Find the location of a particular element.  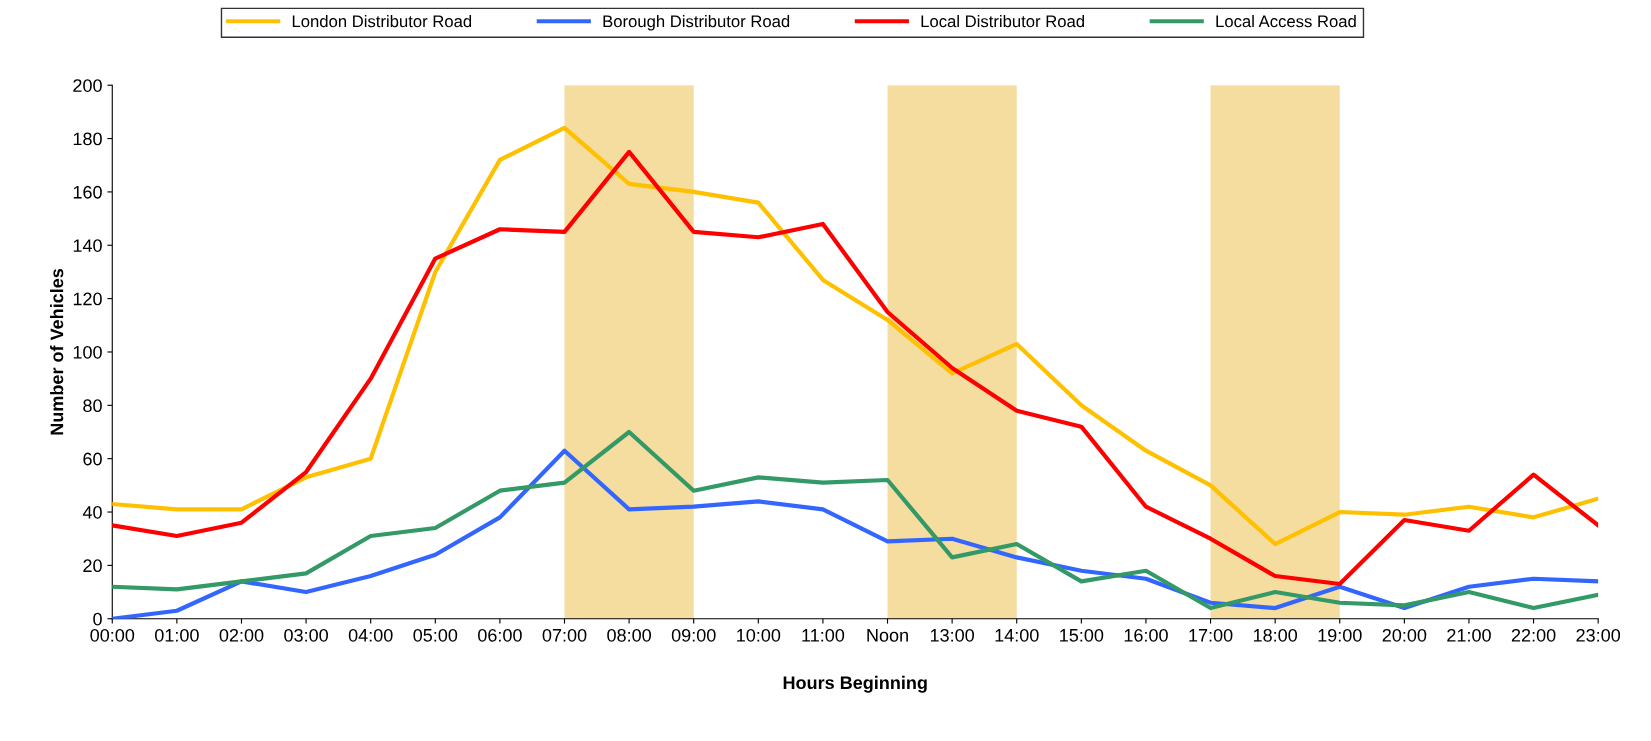

y-tick-label: 80 is located at coordinates (92, 406).